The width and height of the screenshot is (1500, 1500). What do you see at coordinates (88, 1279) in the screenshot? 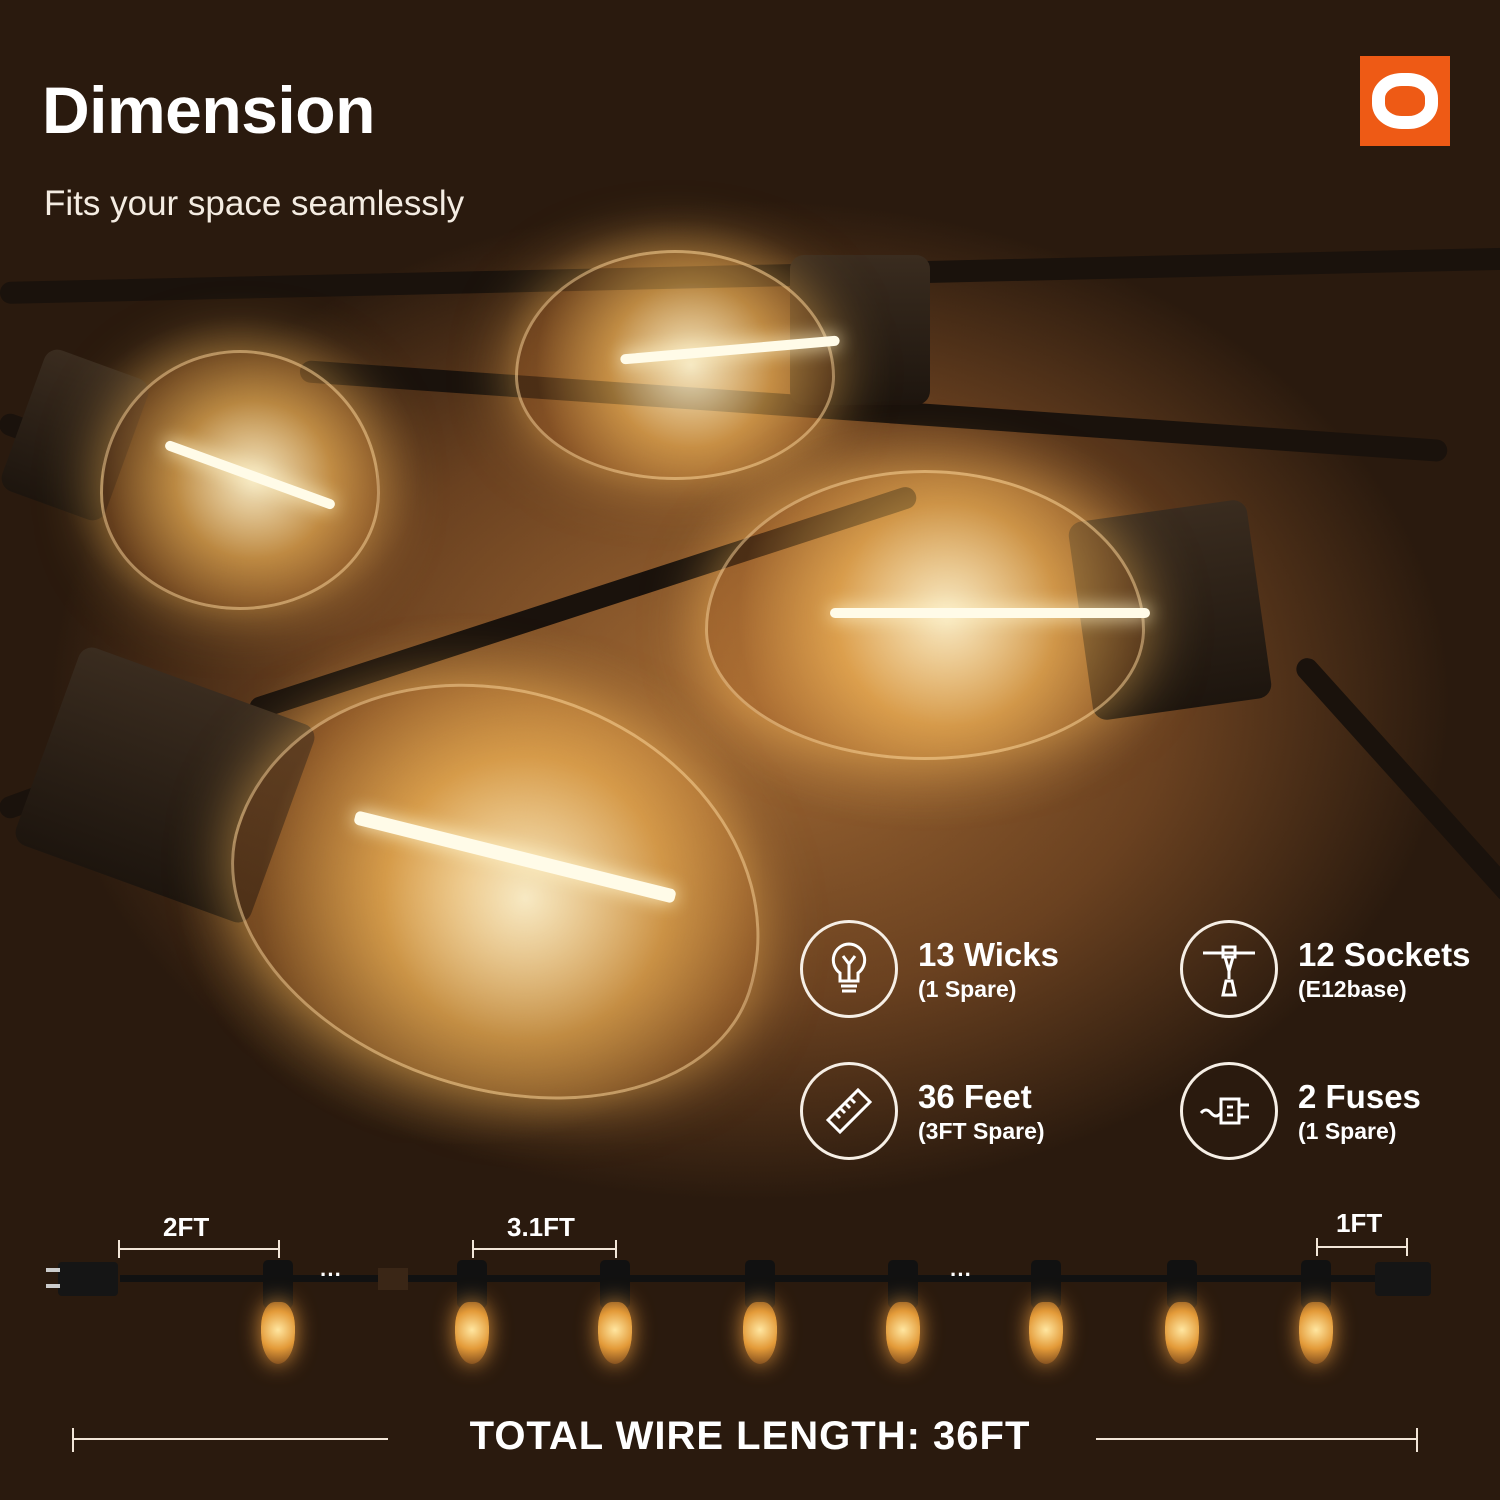
I see `plug-icon` at bounding box center [88, 1279].